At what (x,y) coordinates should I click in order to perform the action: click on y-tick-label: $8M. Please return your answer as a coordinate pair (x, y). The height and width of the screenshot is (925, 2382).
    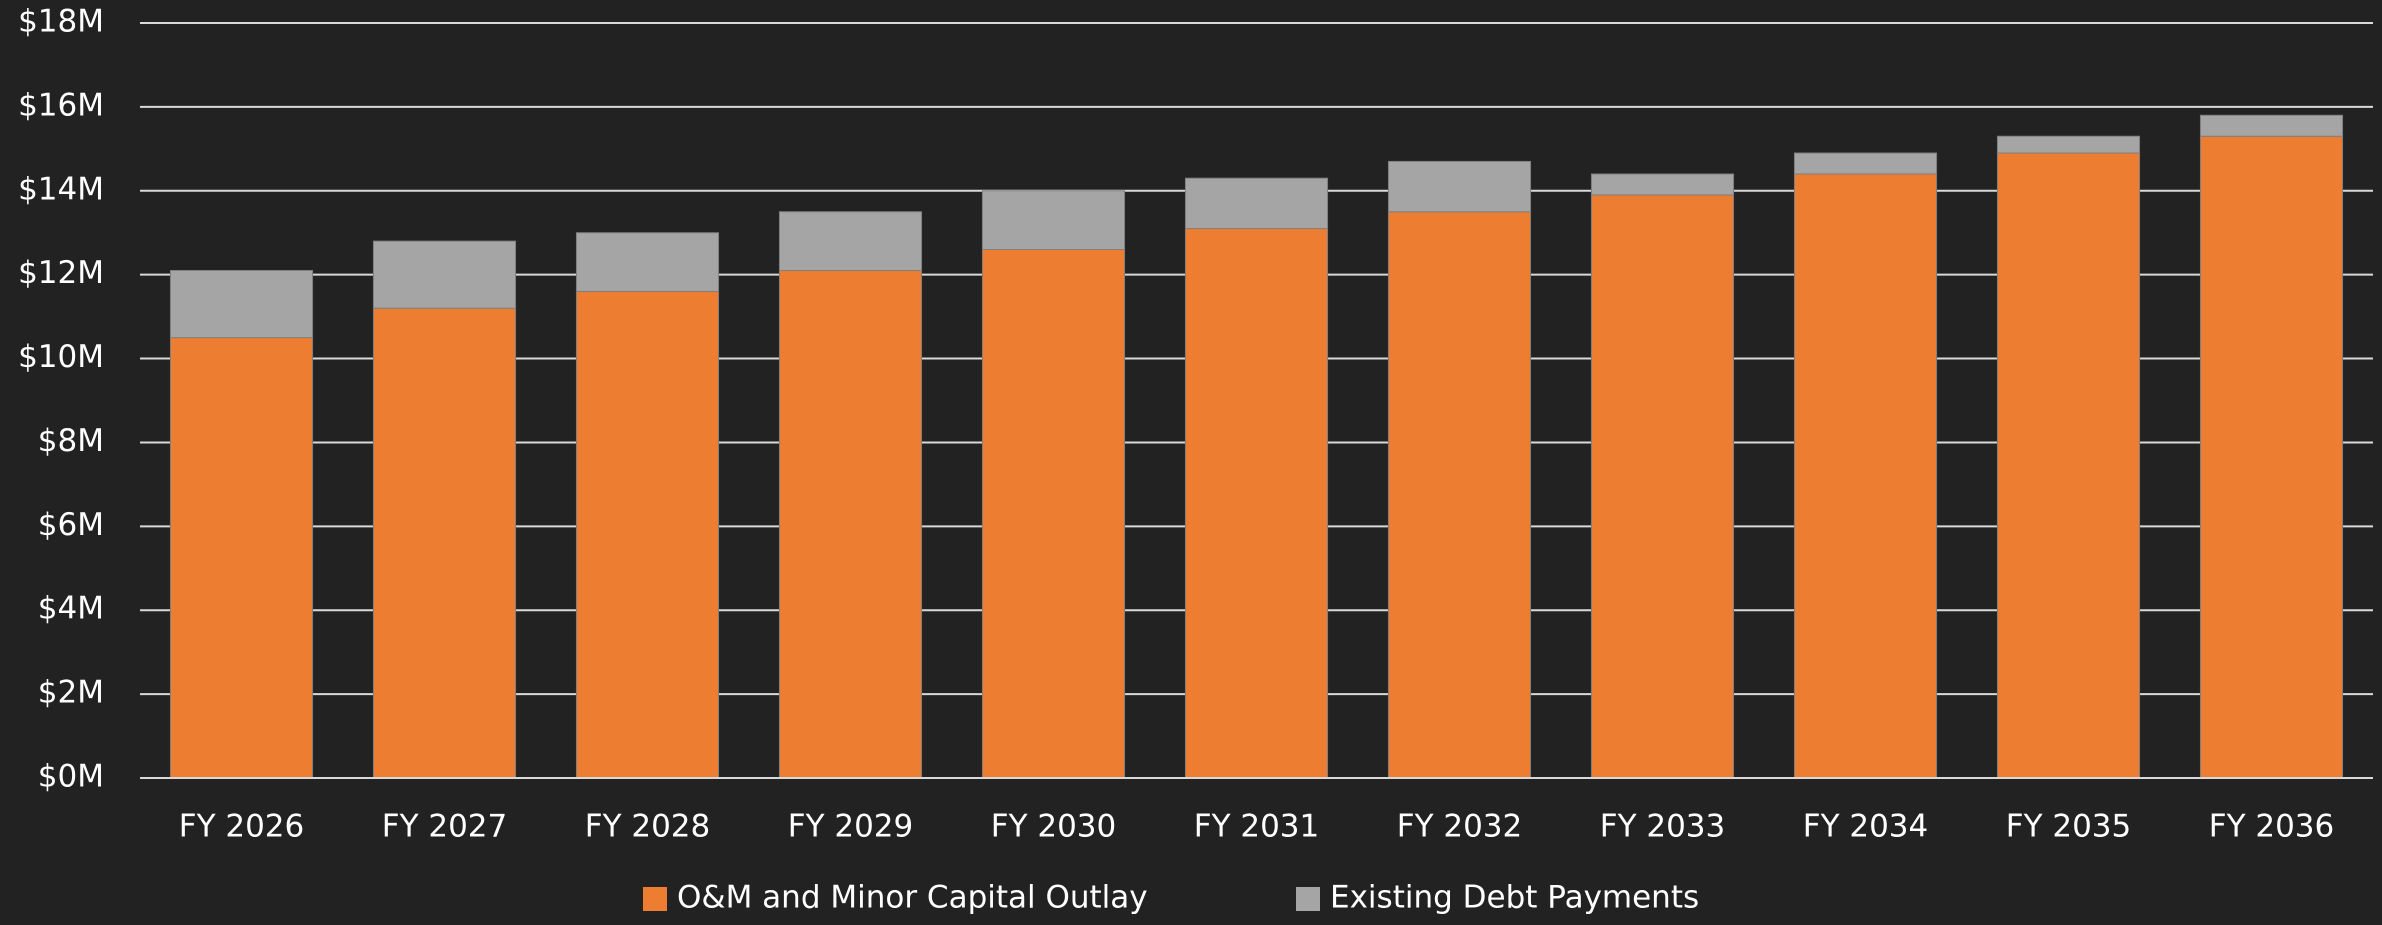
    Looking at the image, I should click on (71, 441).